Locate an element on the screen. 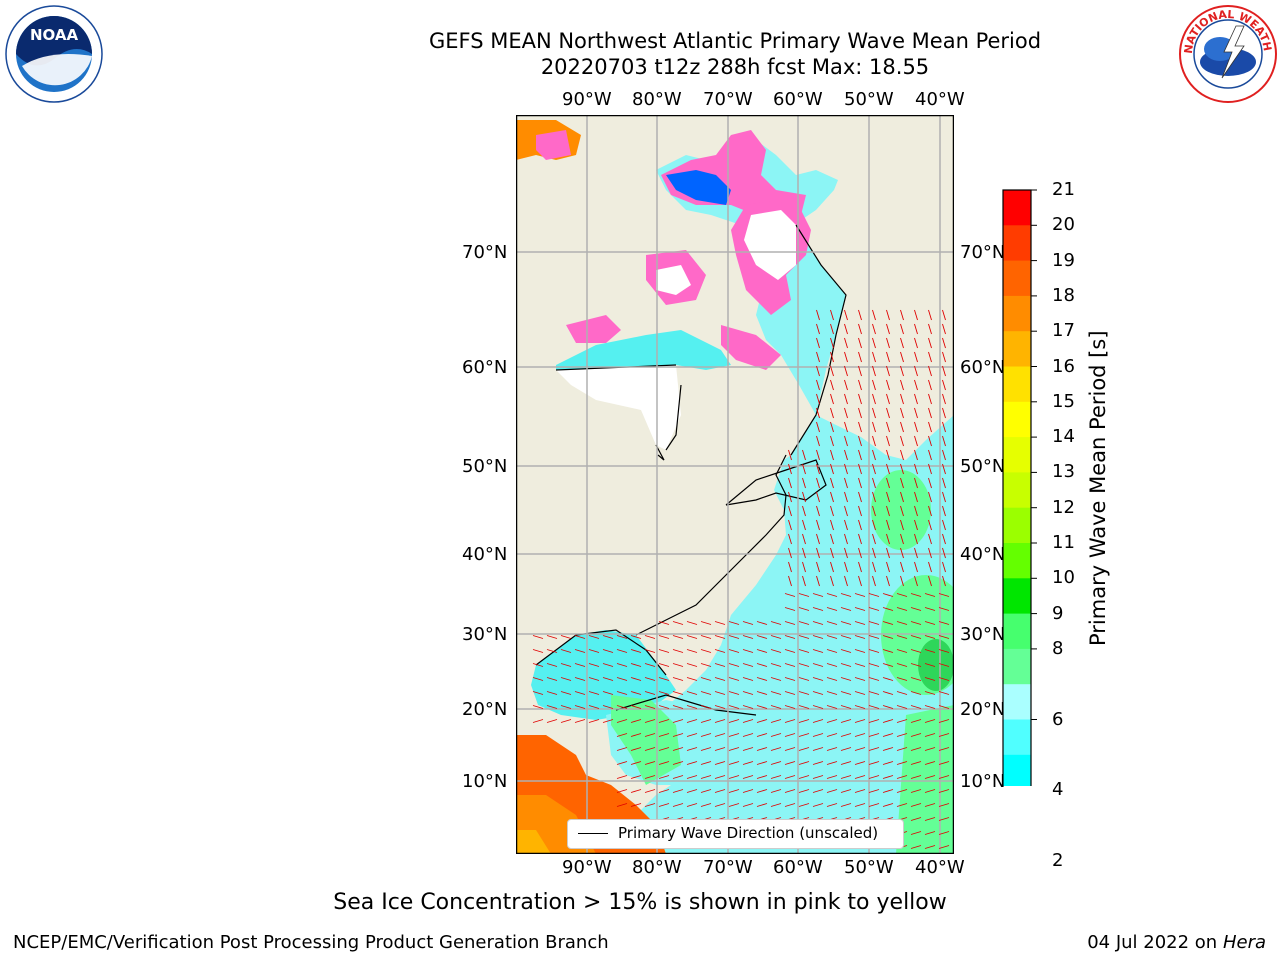 This screenshot has height=960, width=1280. colorbar-tick-label: 16 is located at coordinates (1063, 366).